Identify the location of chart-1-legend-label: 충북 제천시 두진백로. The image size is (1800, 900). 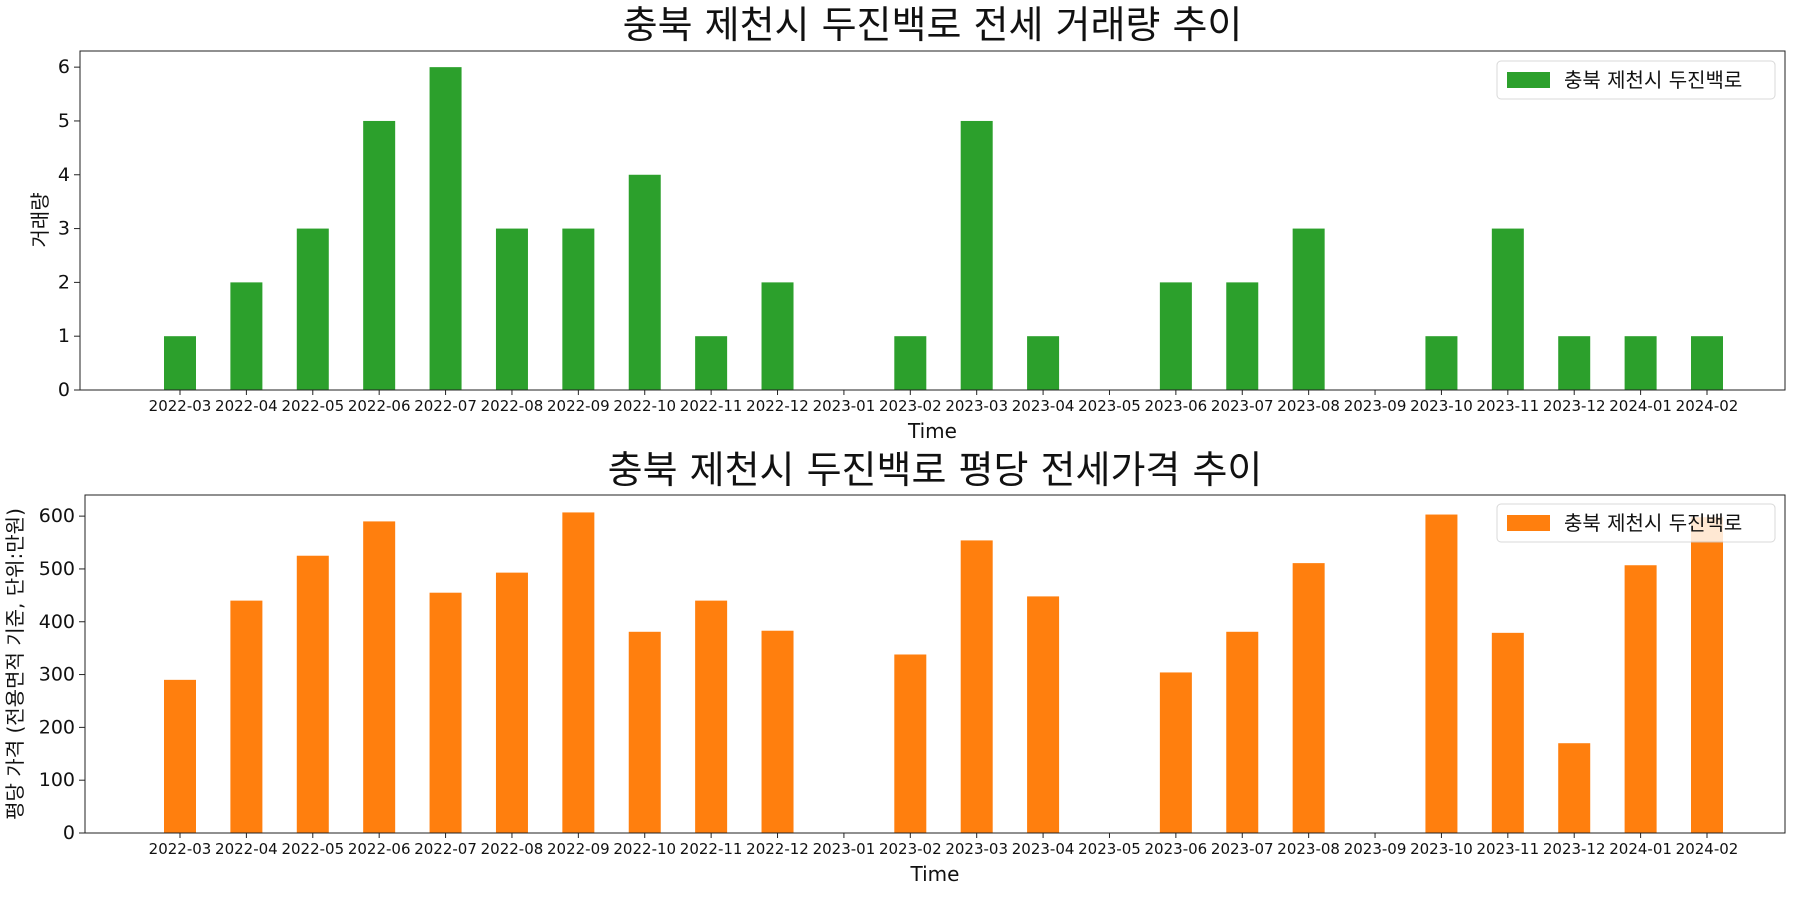
(1653, 80).